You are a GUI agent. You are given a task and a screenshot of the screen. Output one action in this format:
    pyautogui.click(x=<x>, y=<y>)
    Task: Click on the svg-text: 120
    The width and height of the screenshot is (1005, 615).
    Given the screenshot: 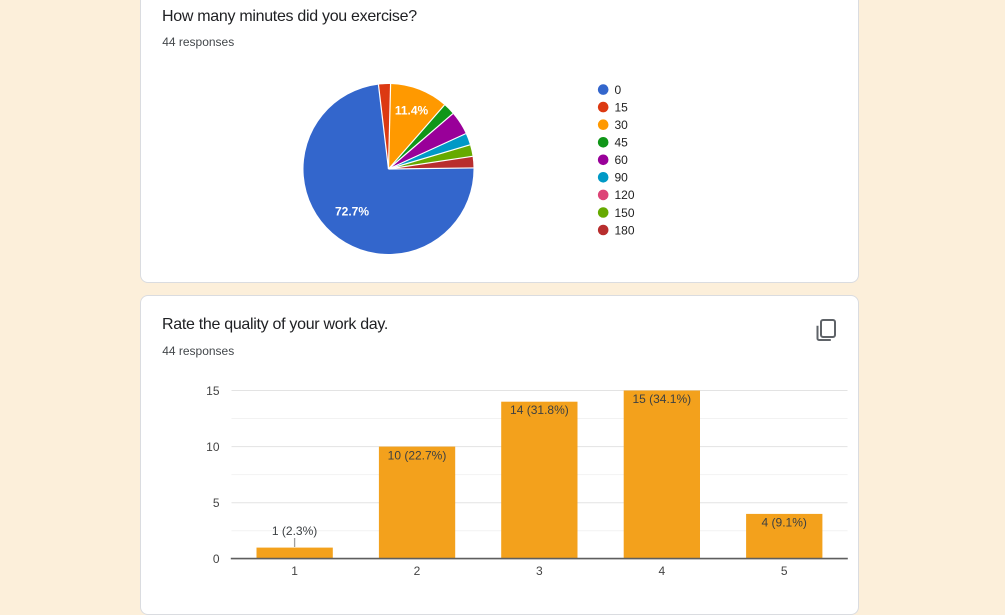 What is the action you would take?
    pyautogui.click(x=625, y=195)
    